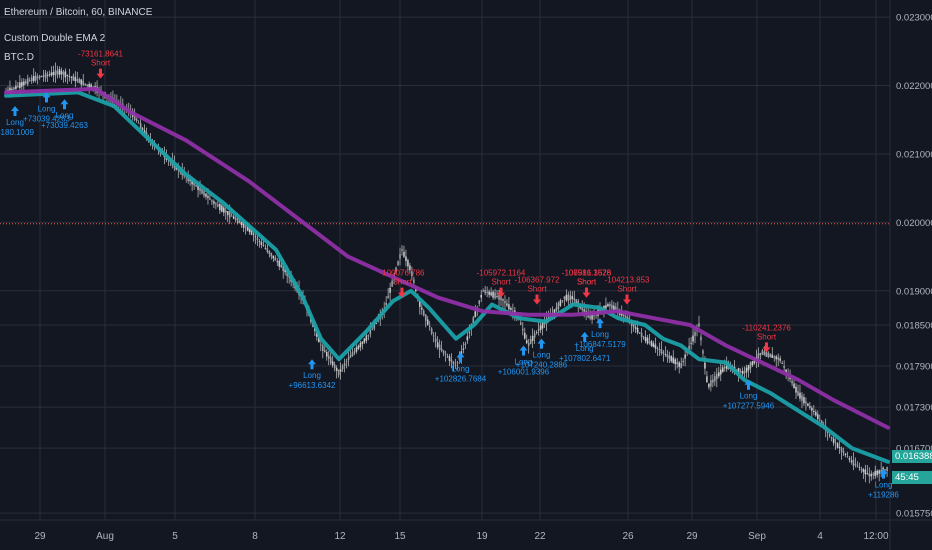 The image size is (932, 550). I want to click on indicator-legend: Custom Double EMA 2, so click(55, 38).